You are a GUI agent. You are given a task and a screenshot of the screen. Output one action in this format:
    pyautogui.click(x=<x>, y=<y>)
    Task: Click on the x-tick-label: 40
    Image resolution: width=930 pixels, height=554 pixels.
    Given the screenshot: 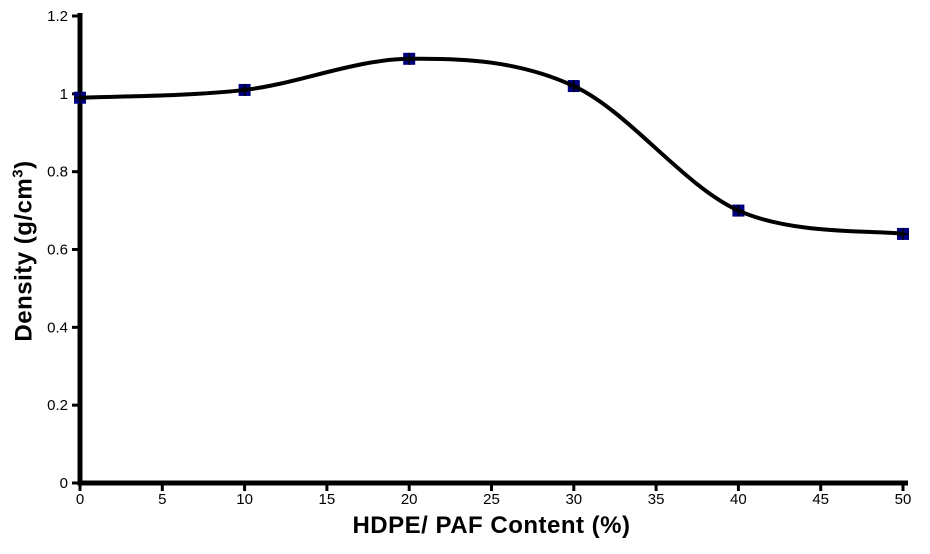 What is the action you would take?
    pyautogui.click(x=738, y=499)
    